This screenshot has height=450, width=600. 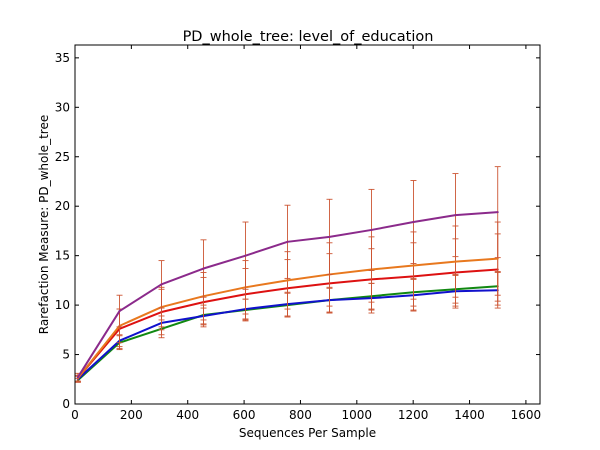 I want to click on y-tick-label: 0, so click(x=66, y=404).